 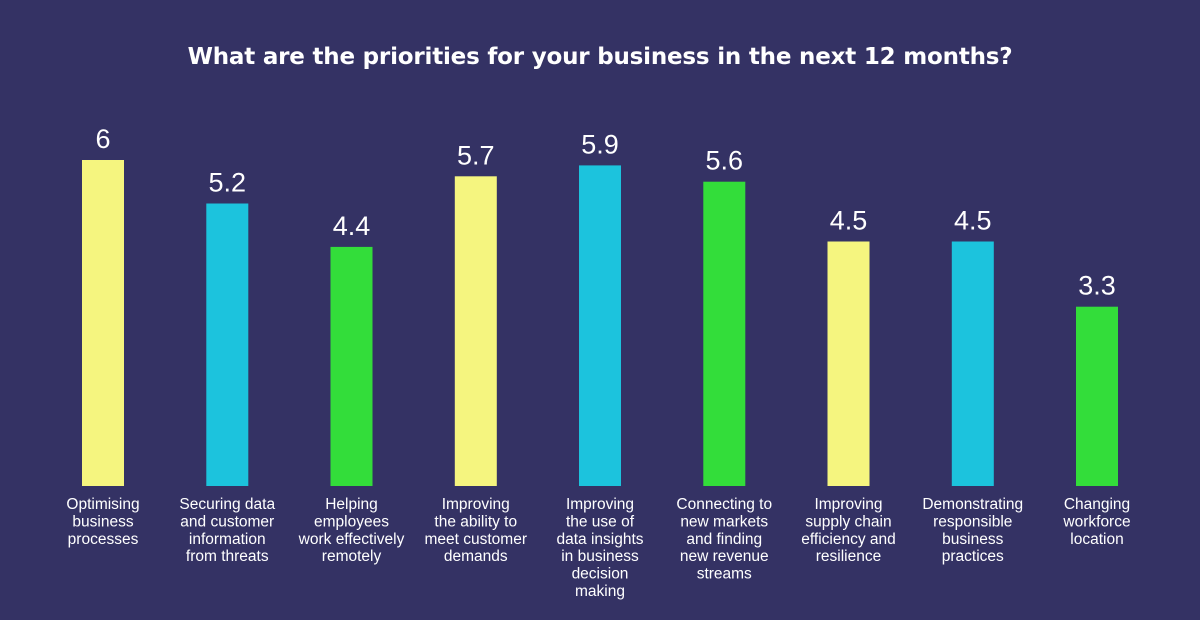 What do you see at coordinates (973, 221) in the screenshot?
I see `value-label-8: 4.5` at bounding box center [973, 221].